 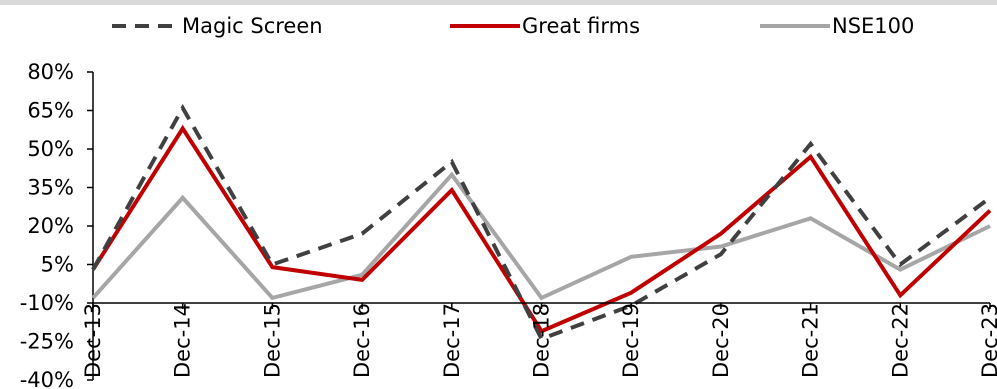 What do you see at coordinates (542, 340) in the screenshot?
I see `x-tick-label: Dec-18` at bounding box center [542, 340].